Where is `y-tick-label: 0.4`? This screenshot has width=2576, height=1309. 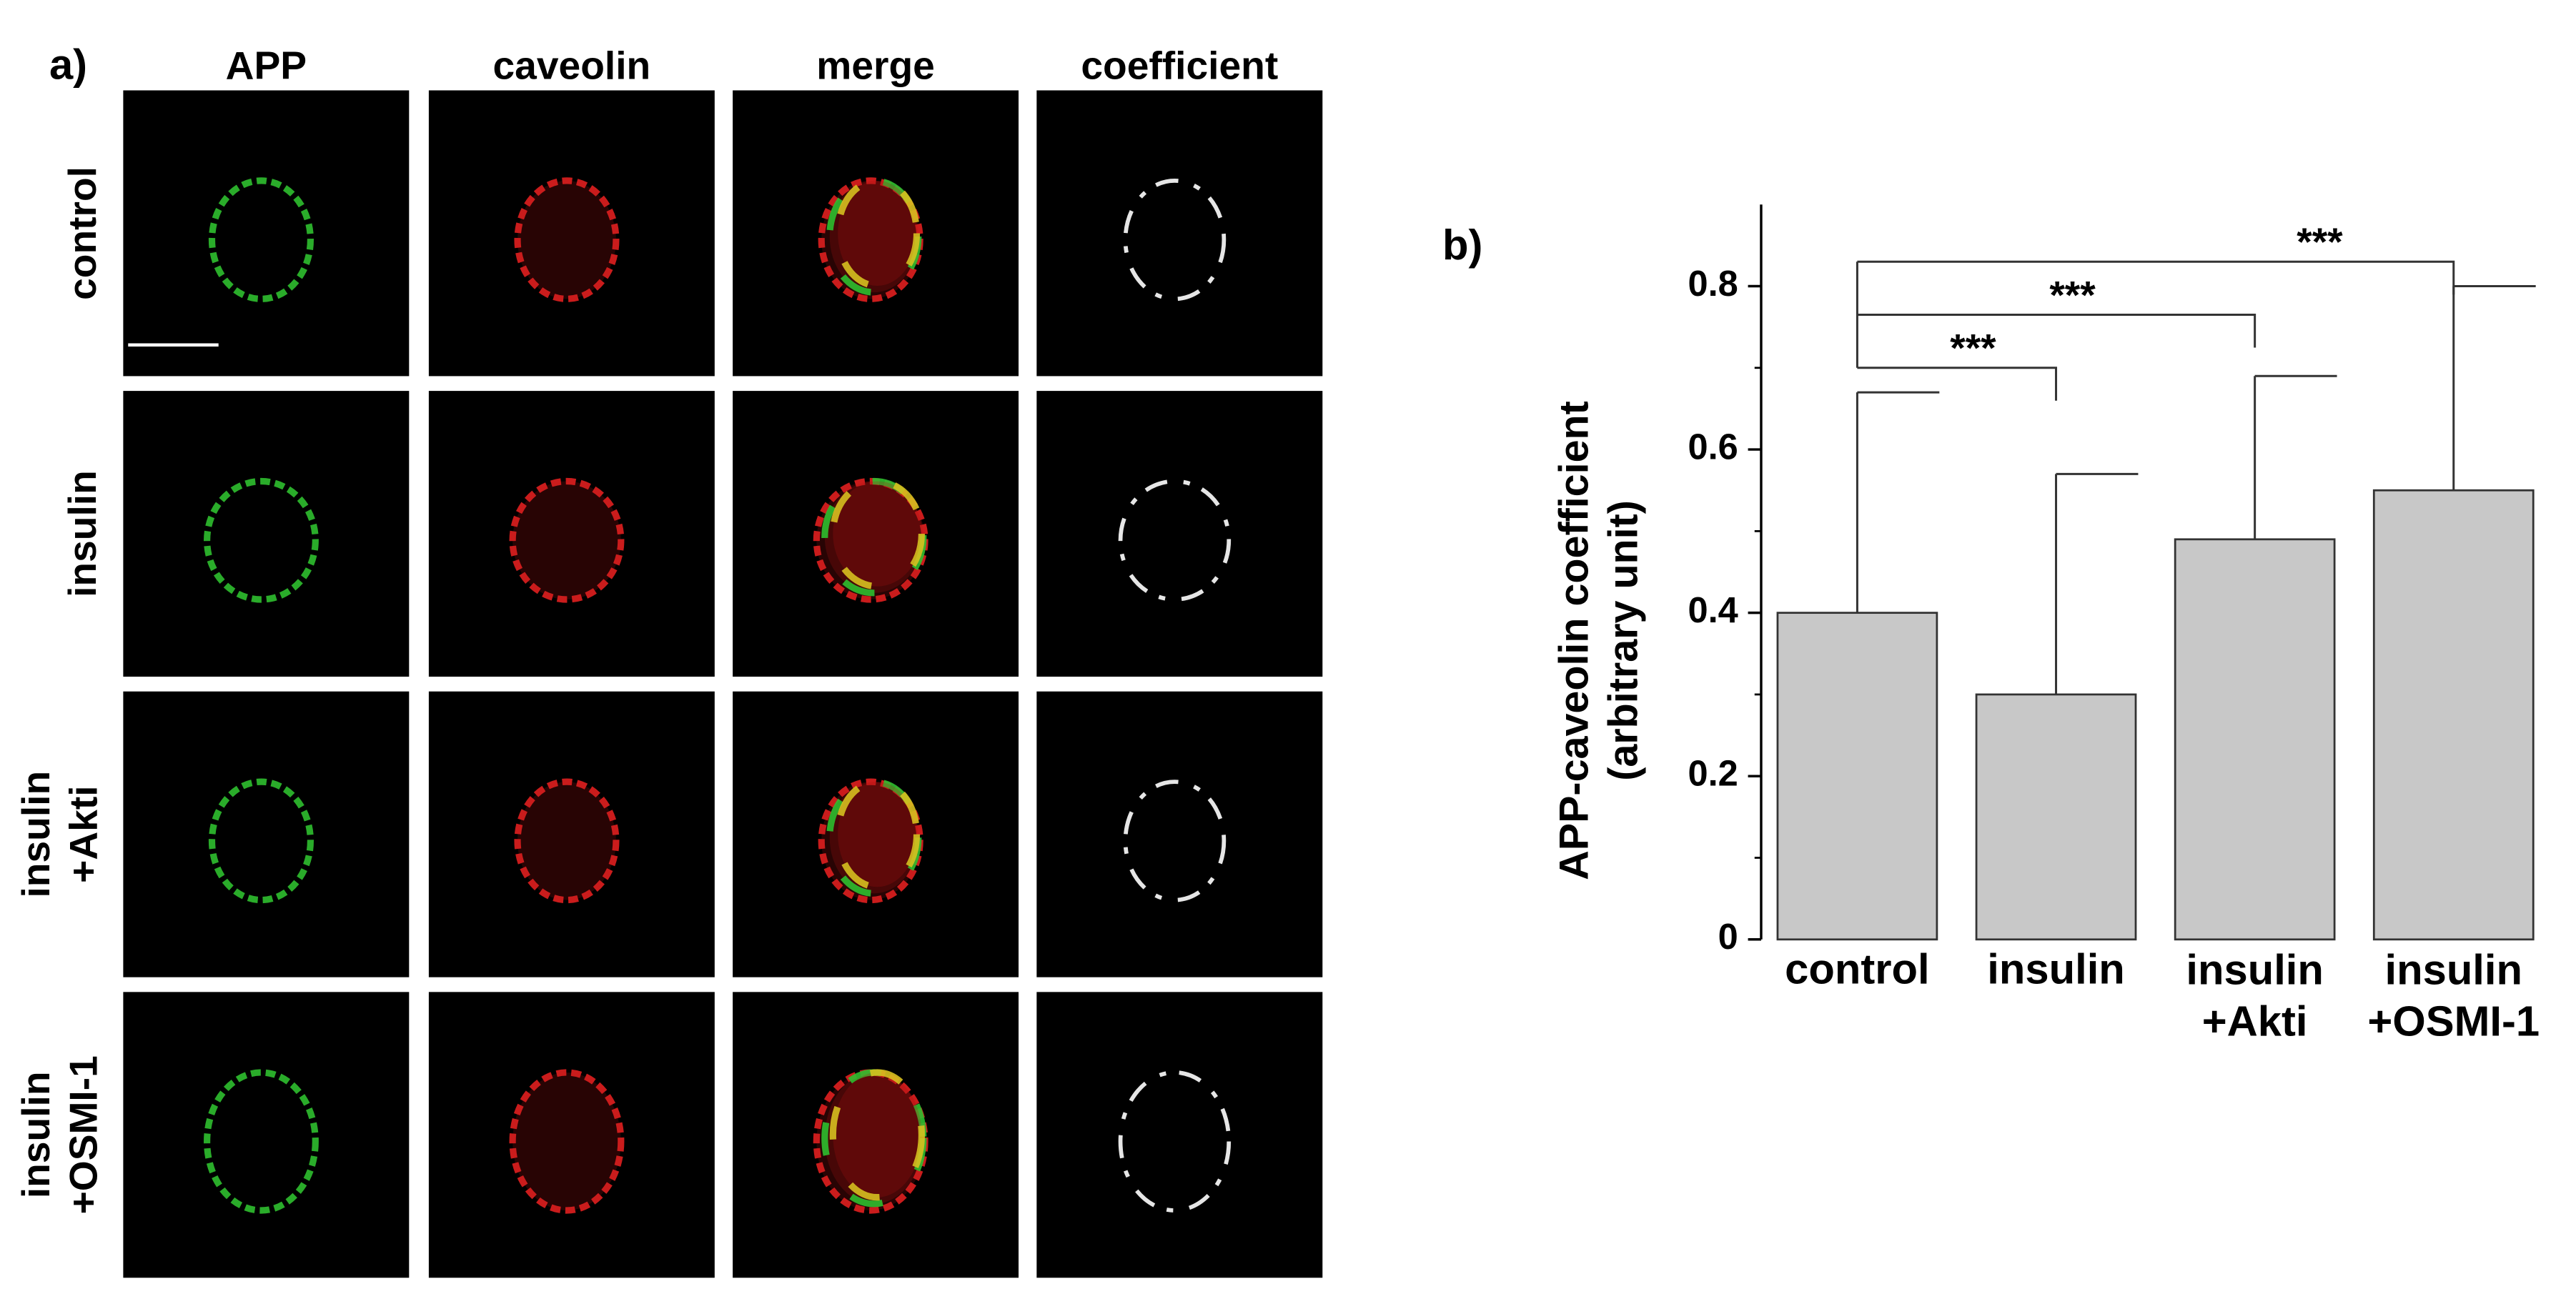 y-tick-label: 0.4 is located at coordinates (1713, 610).